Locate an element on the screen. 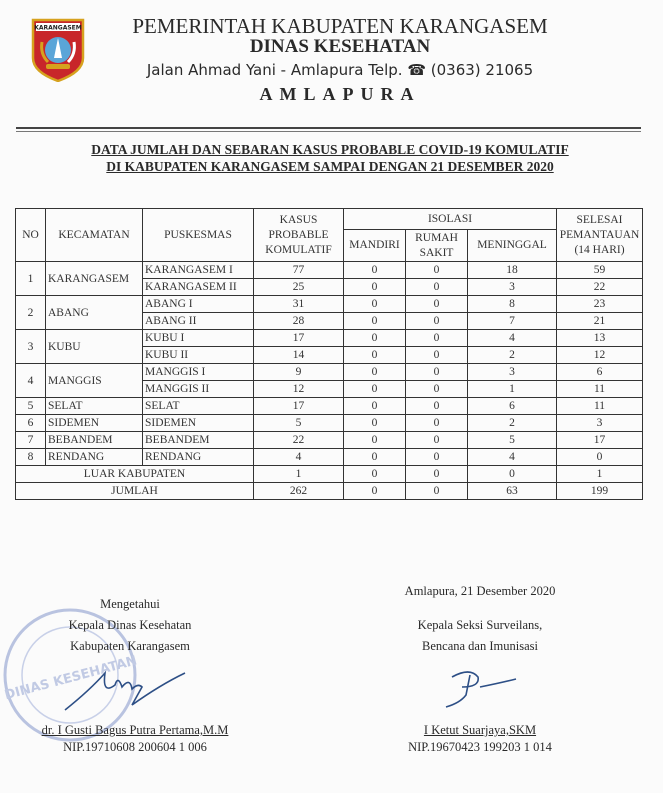 The height and width of the screenshot is (793, 663). table-row: 1 KARANGASEM KARANGASEM I 77 0 0 18 59 is located at coordinates (329, 278).